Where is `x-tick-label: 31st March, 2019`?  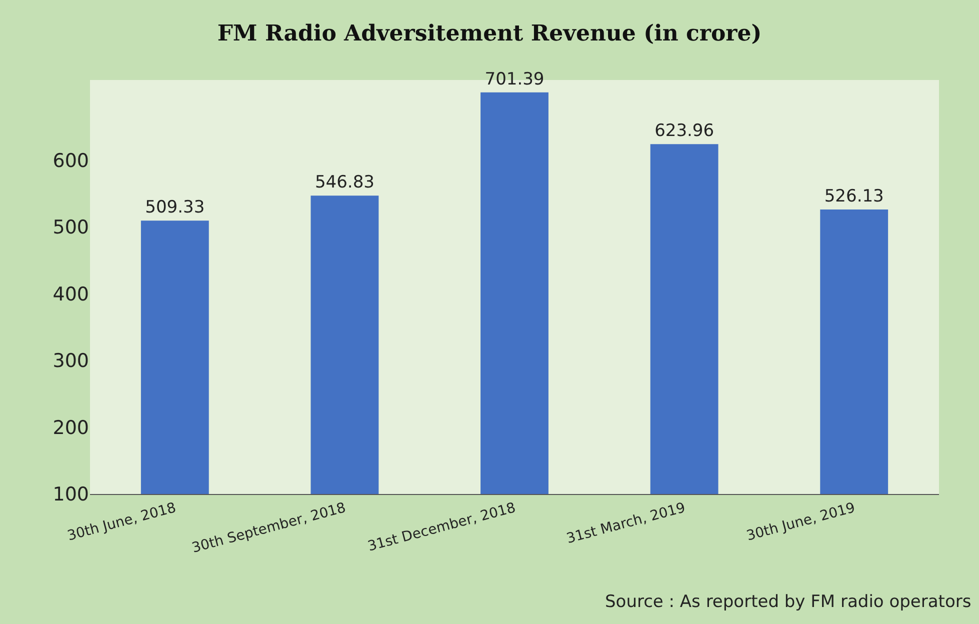 x-tick-label: 31st March, 2019 is located at coordinates (626, 524).